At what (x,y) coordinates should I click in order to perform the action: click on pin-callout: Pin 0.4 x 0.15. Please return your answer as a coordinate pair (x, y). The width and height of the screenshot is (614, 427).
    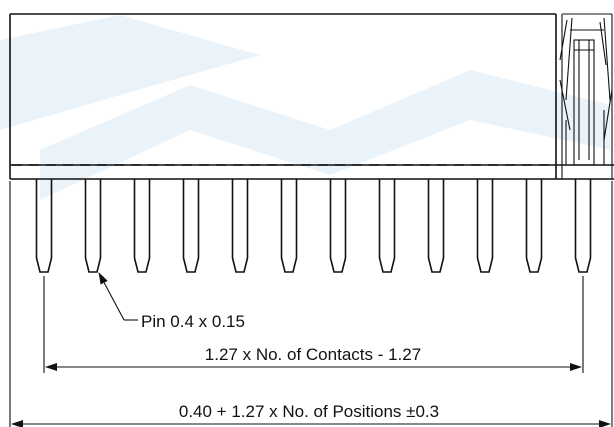
    Looking at the image, I should click on (171, 301).